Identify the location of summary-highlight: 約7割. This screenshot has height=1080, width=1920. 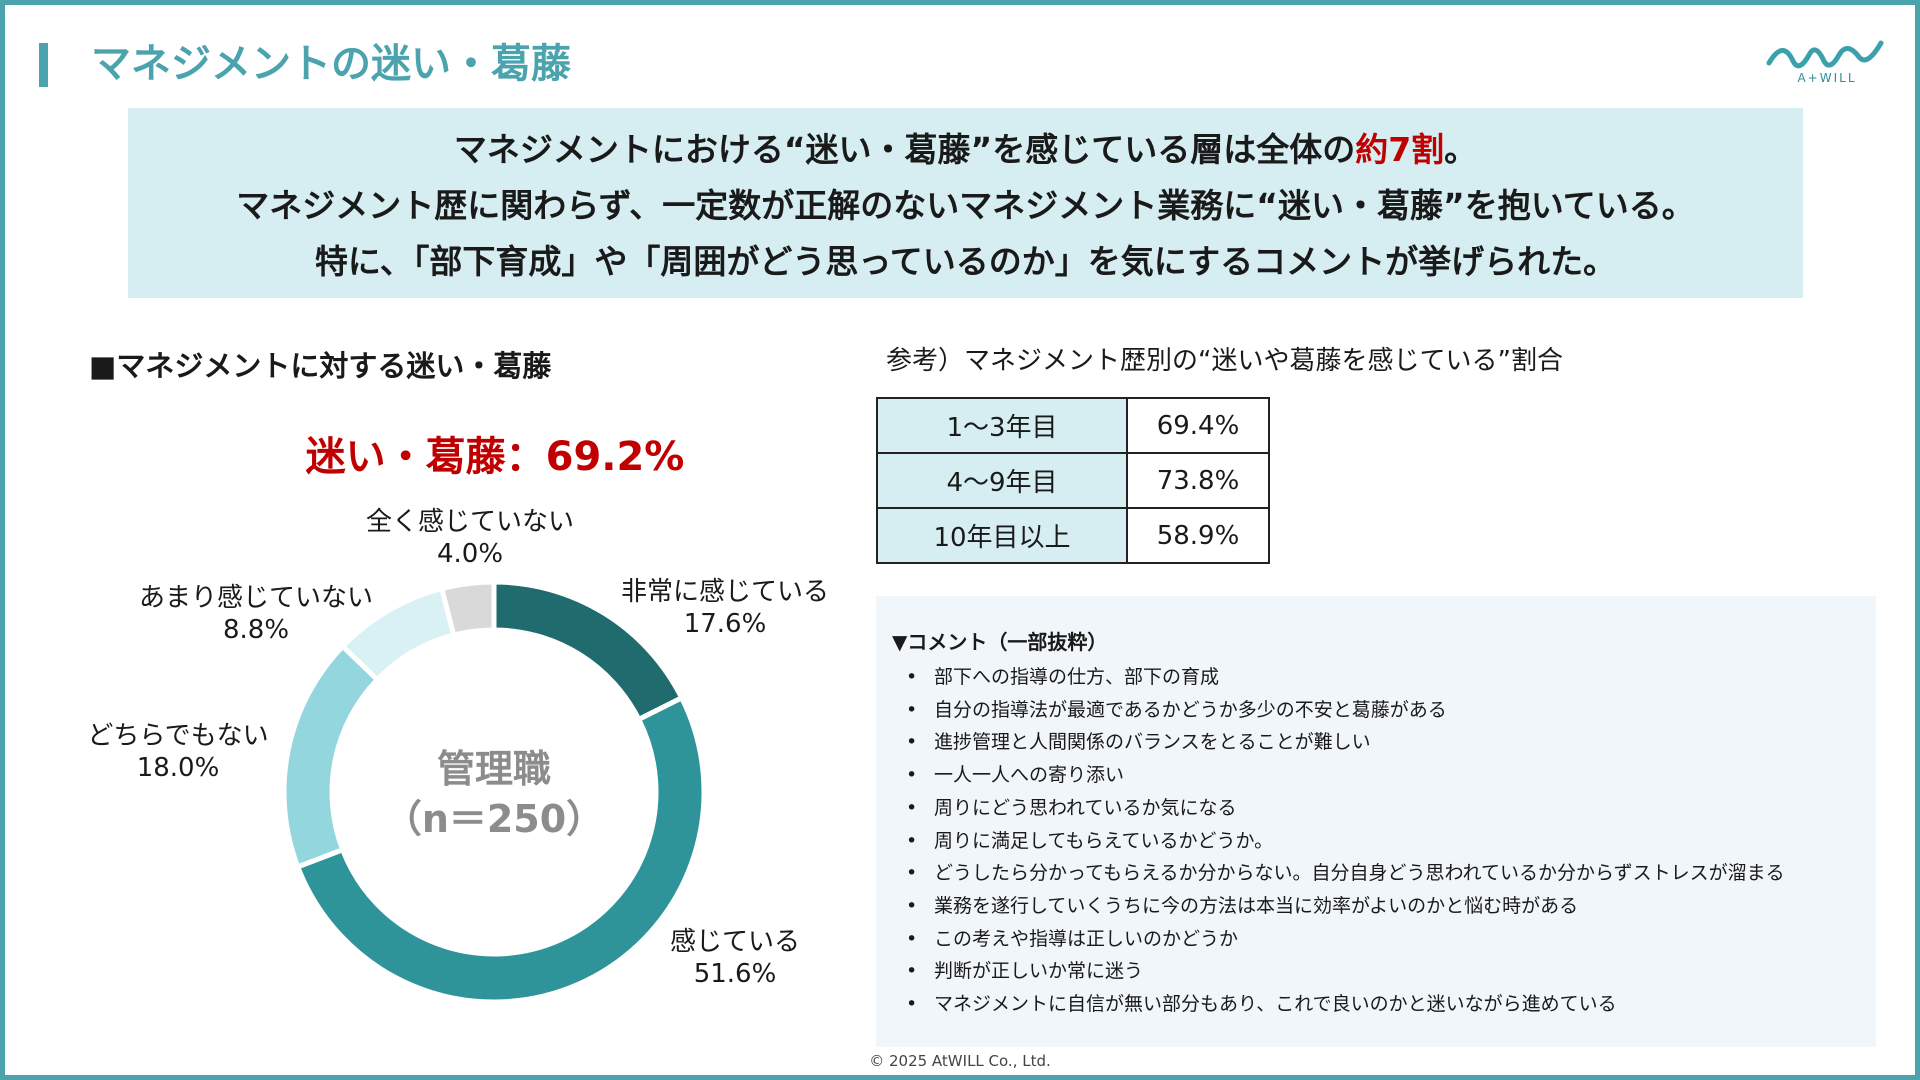
(1400, 149).